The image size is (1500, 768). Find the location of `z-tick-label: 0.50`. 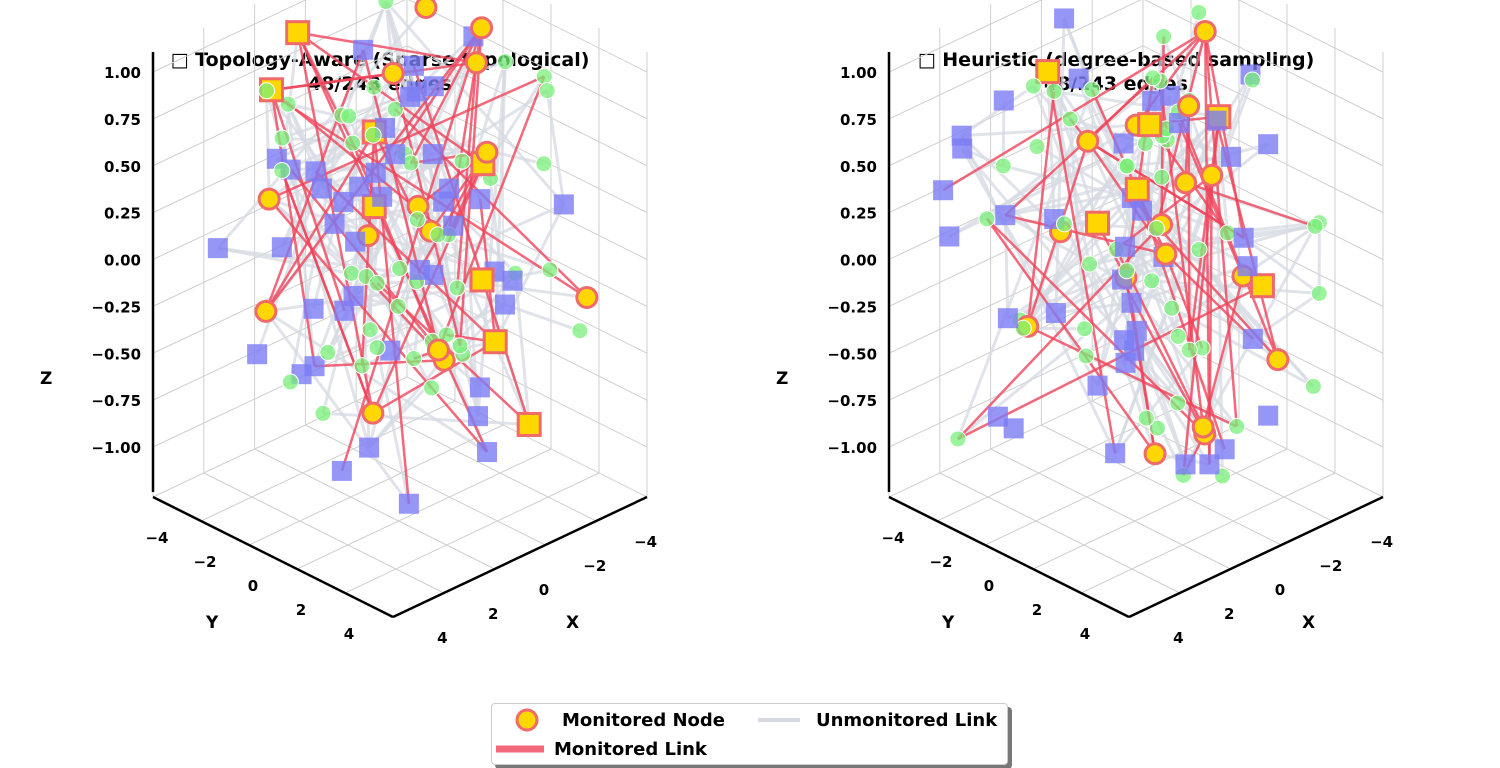

z-tick-label: 0.50 is located at coordinates (858, 167).